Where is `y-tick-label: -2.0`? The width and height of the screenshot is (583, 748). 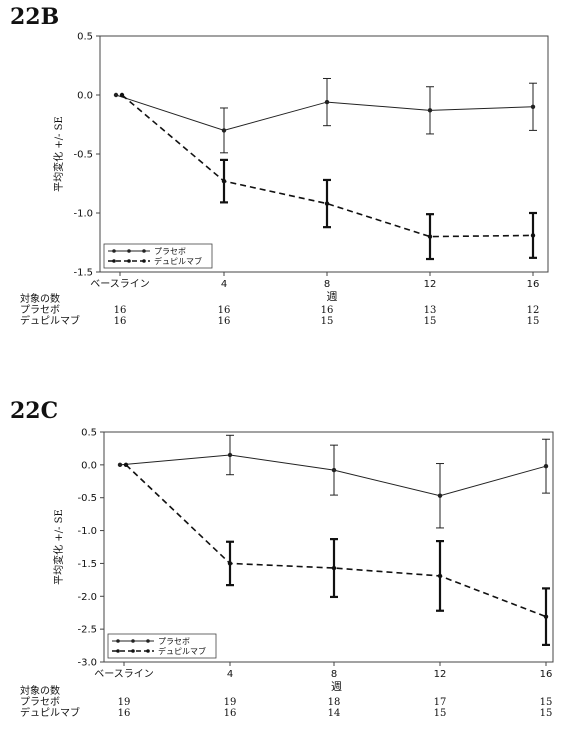
y-tick-label: -2.0 is located at coordinates (87, 597).